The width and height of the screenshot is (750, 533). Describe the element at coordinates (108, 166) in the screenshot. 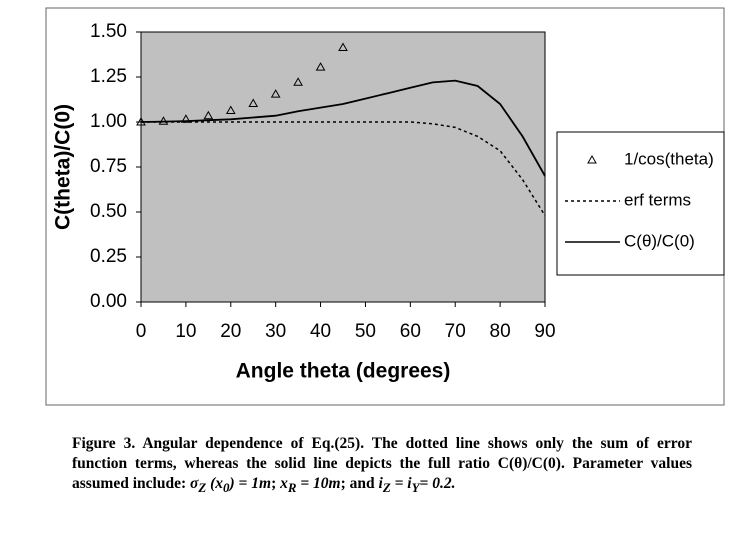

I see `y-tick-label: 0.75` at that location.